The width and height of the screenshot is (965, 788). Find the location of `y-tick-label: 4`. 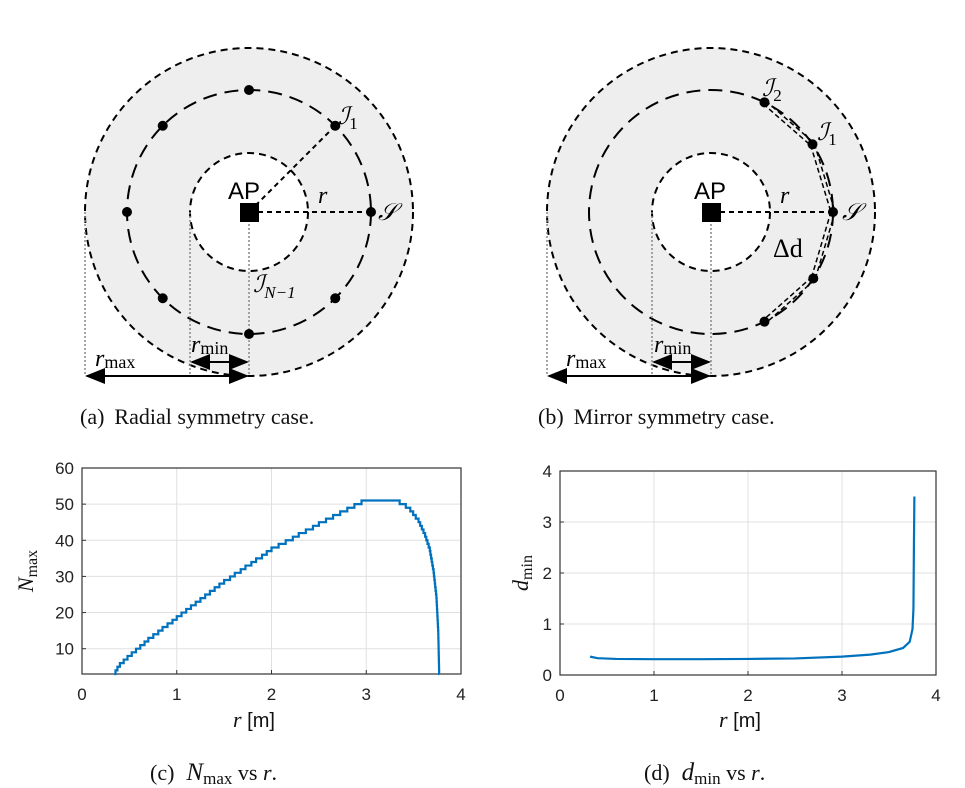

y-tick-label: 4 is located at coordinates (547, 471).